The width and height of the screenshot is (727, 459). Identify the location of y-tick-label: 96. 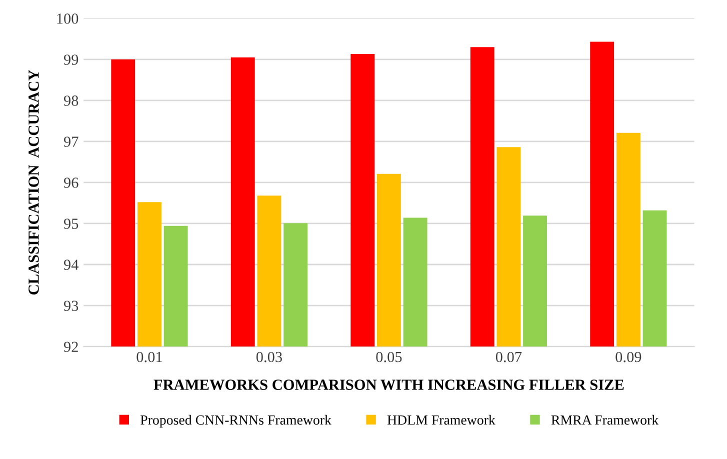
(71, 183).